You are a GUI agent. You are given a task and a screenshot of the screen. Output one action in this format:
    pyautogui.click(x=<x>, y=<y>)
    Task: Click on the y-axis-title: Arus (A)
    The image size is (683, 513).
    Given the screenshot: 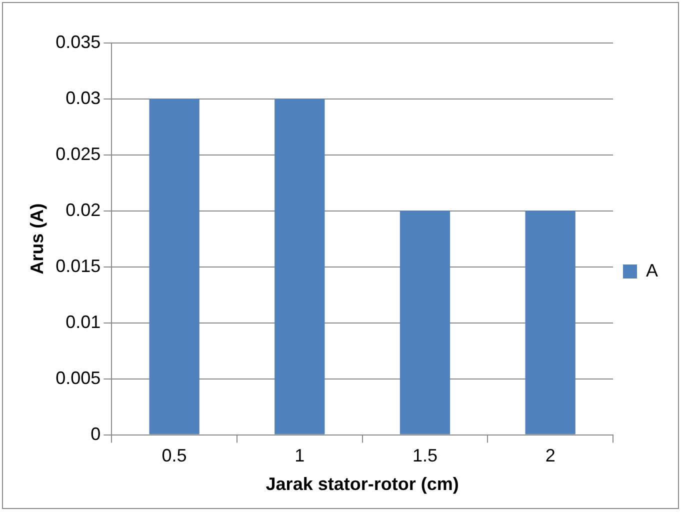 What is the action you would take?
    pyautogui.click(x=36, y=238)
    